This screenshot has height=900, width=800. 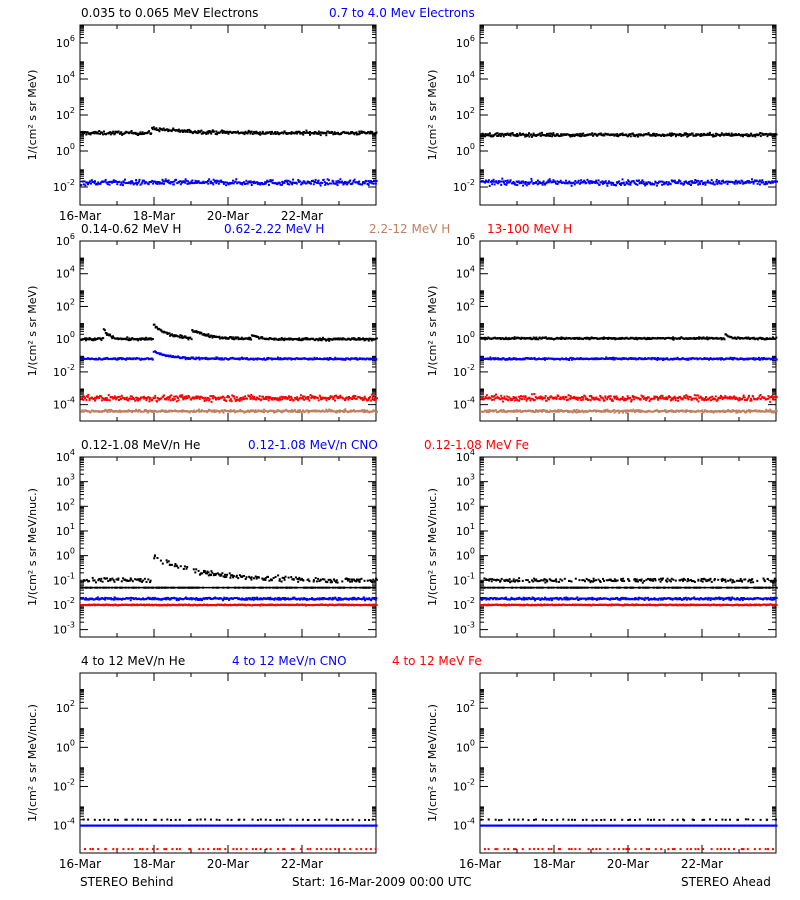 What do you see at coordinates (465, 273) in the screenshot?
I see `y-tick-label: 10⁴` at bounding box center [465, 273].